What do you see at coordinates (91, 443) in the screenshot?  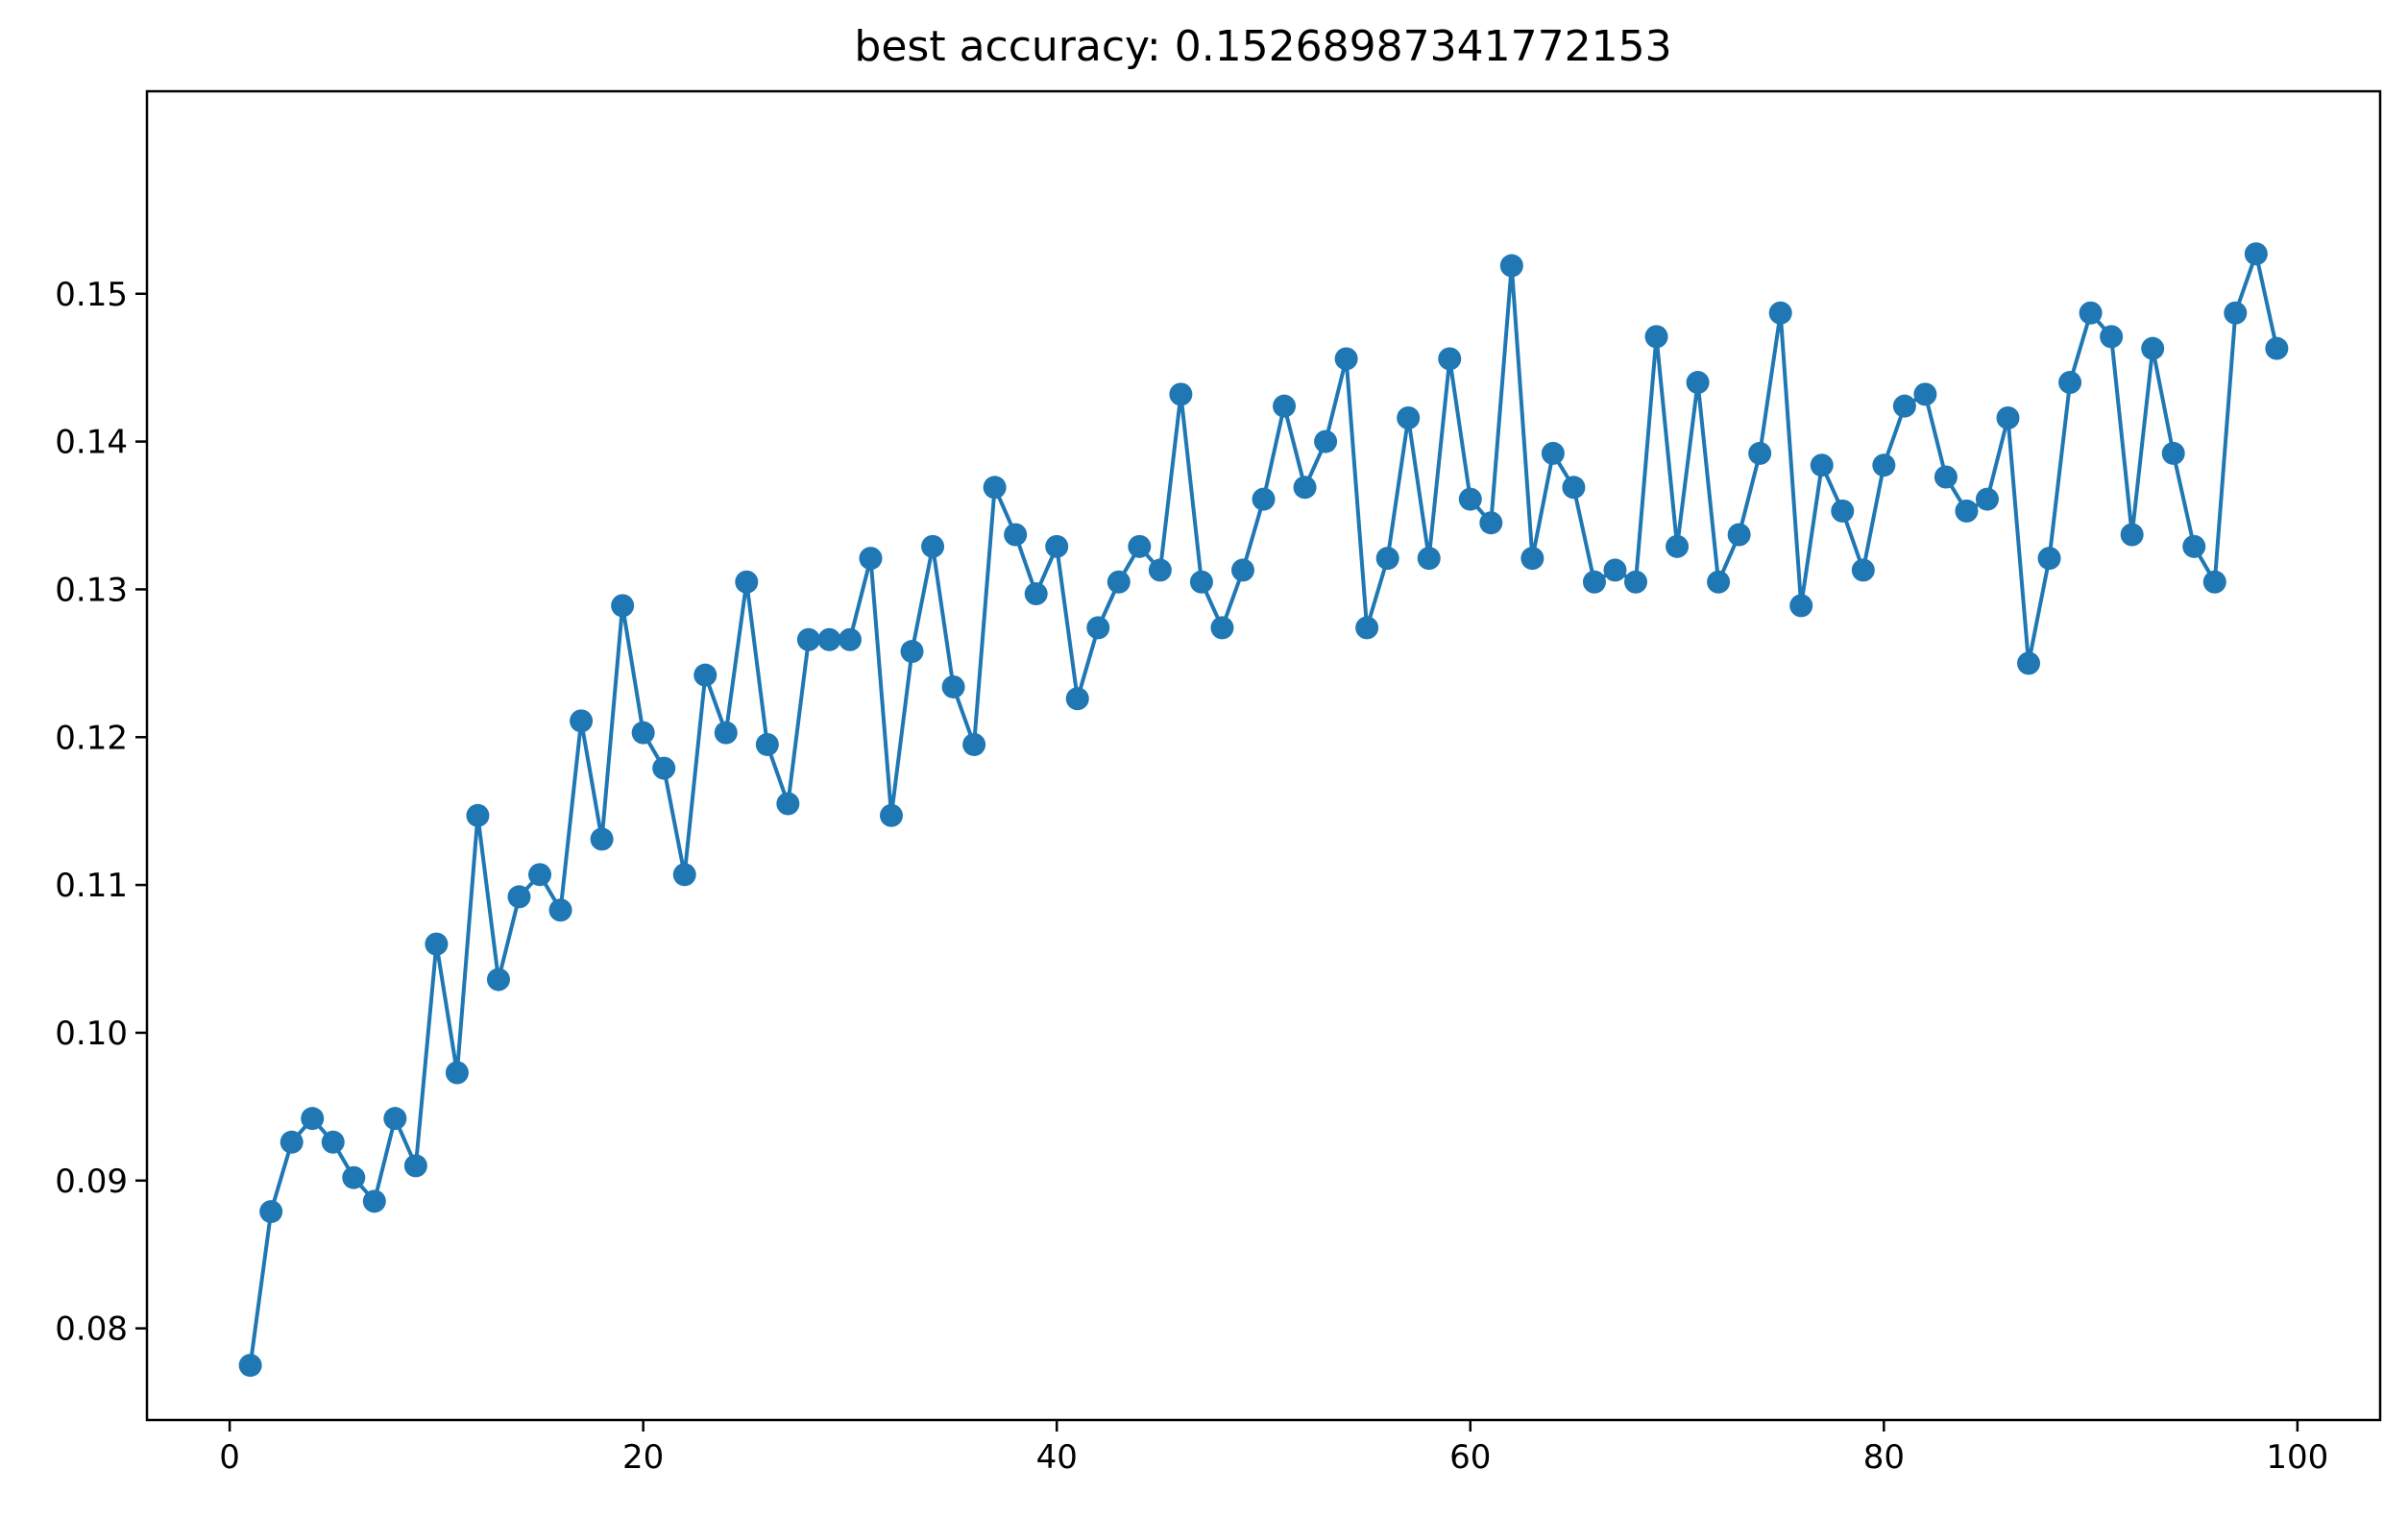 I see `y-tick-label: 0.14` at bounding box center [91, 443].